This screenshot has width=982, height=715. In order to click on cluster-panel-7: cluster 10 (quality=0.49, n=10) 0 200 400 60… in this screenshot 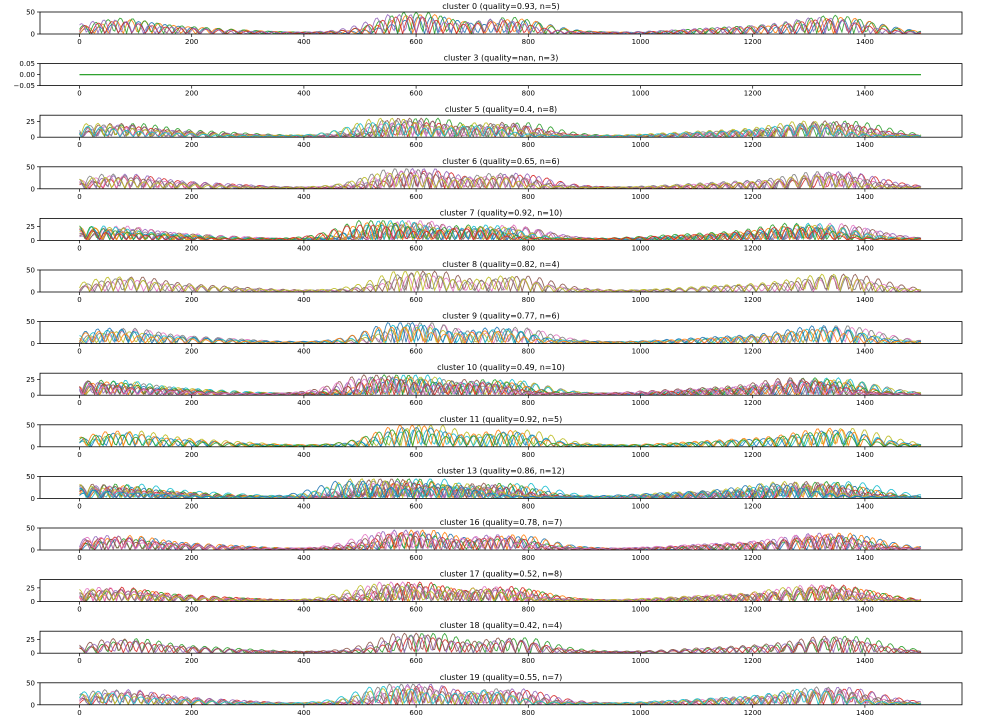, I will do `click(494, 385)`.